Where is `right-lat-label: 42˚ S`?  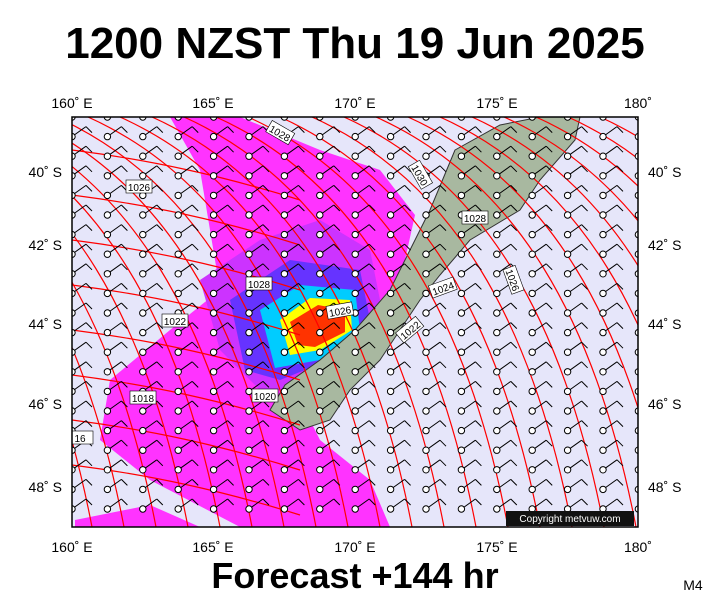
right-lat-label: 42˚ S is located at coordinates (664, 245).